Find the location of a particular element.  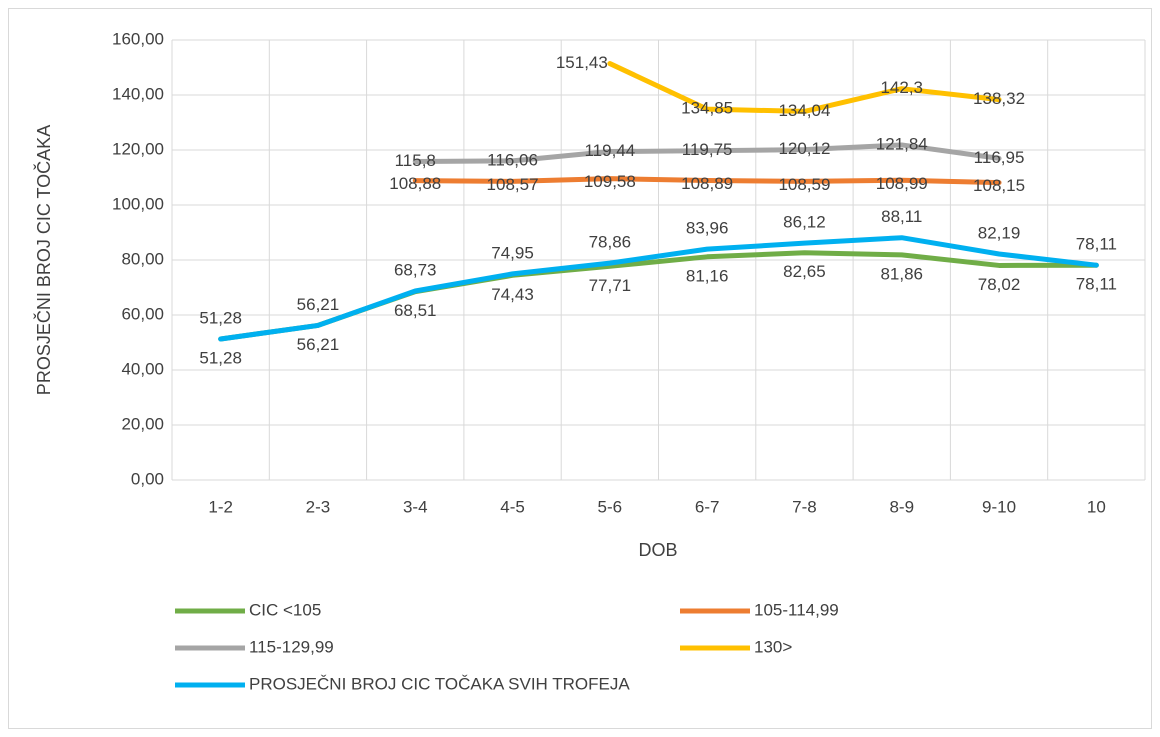

data-label: 134,85 is located at coordinates (707, 108).